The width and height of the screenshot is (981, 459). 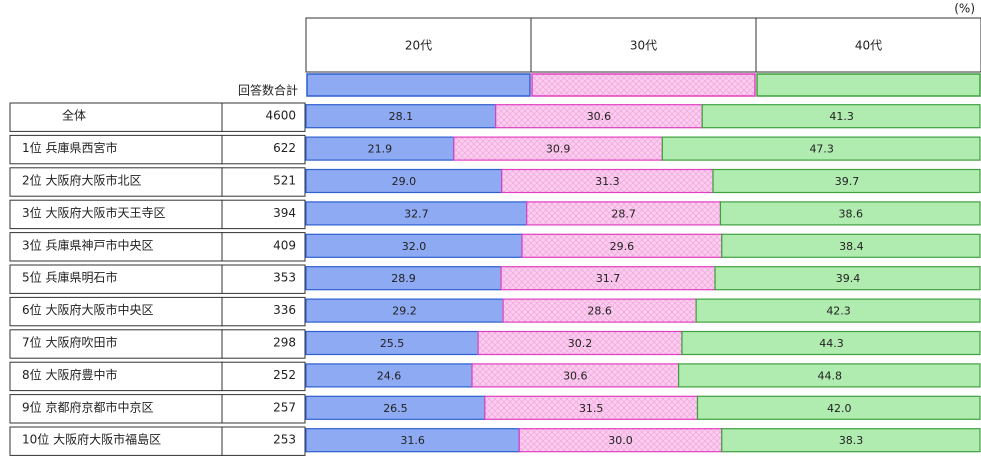 What do you see at coordinates (69, 277) in the screenshot?
I see `row-label: 5位 兵庫県明石市` at bounding box center [69, 277].